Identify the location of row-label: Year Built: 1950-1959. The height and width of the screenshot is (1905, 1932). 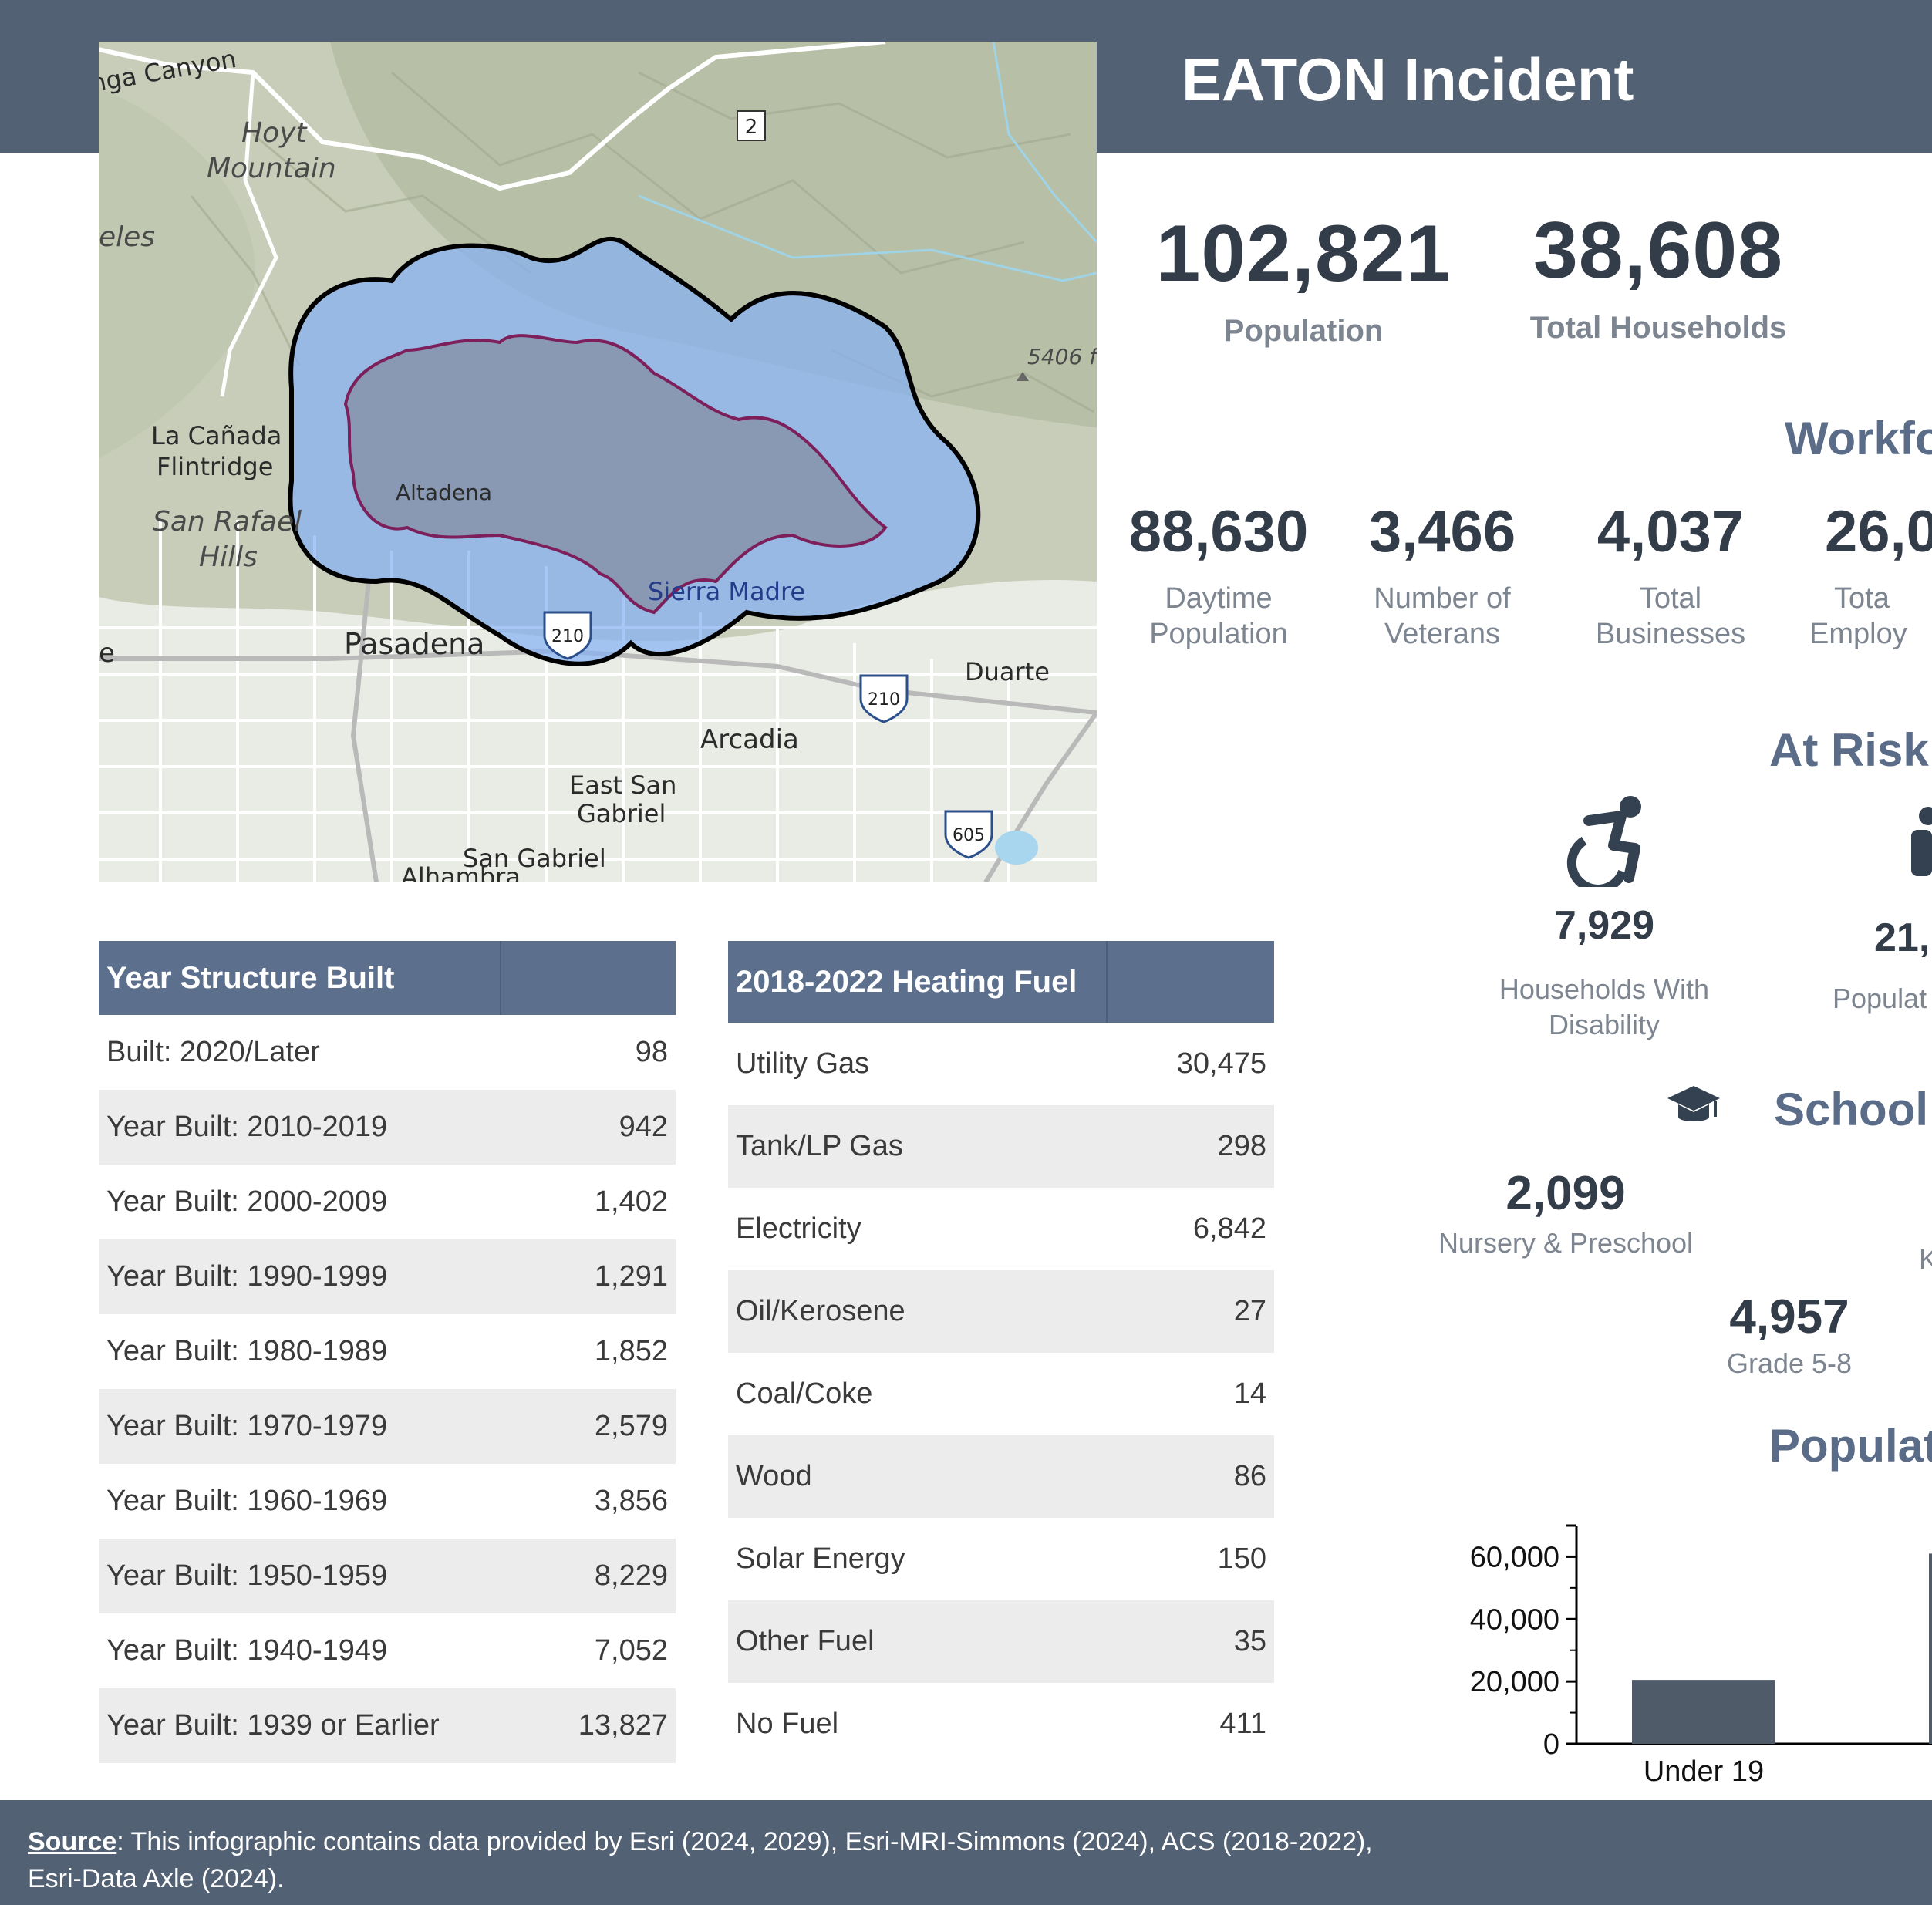
(300, 1576).